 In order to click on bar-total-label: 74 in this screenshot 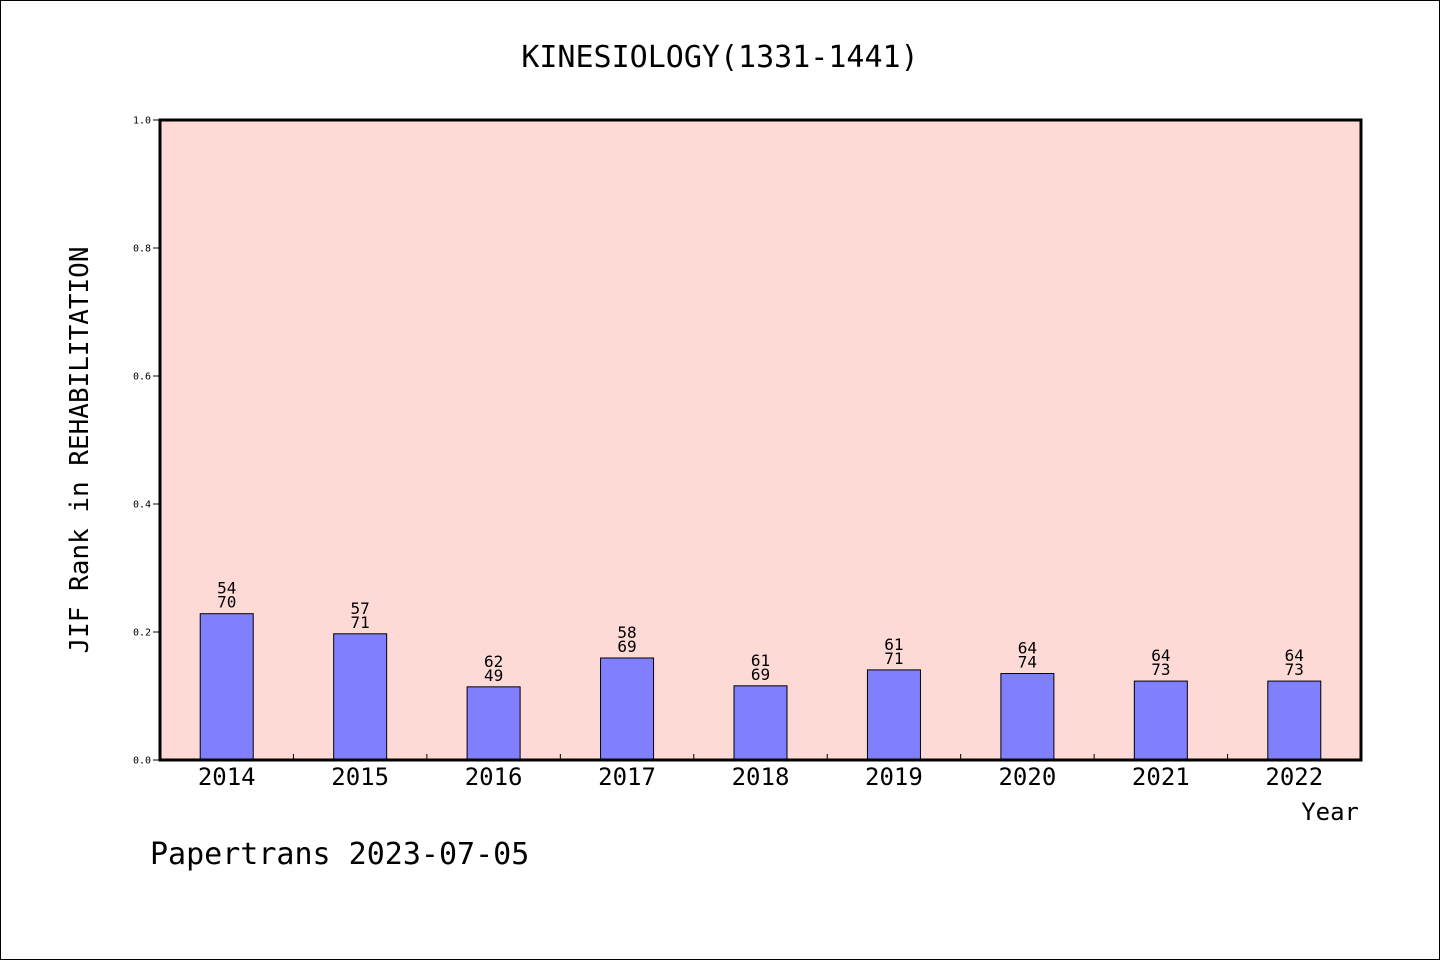, I will do `click(1027, 662)`.